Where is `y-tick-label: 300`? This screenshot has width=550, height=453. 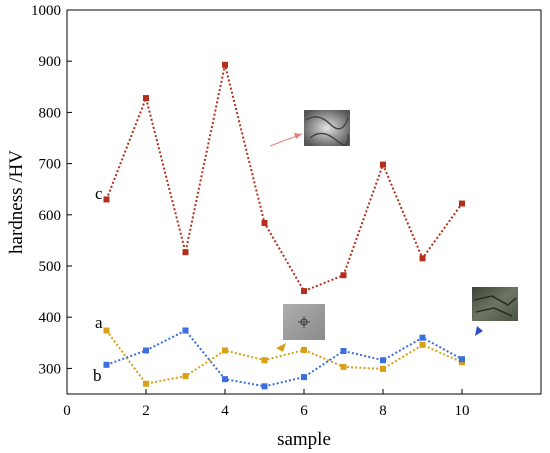
y-tick-label: 300 is located at coordinates (50, 369).